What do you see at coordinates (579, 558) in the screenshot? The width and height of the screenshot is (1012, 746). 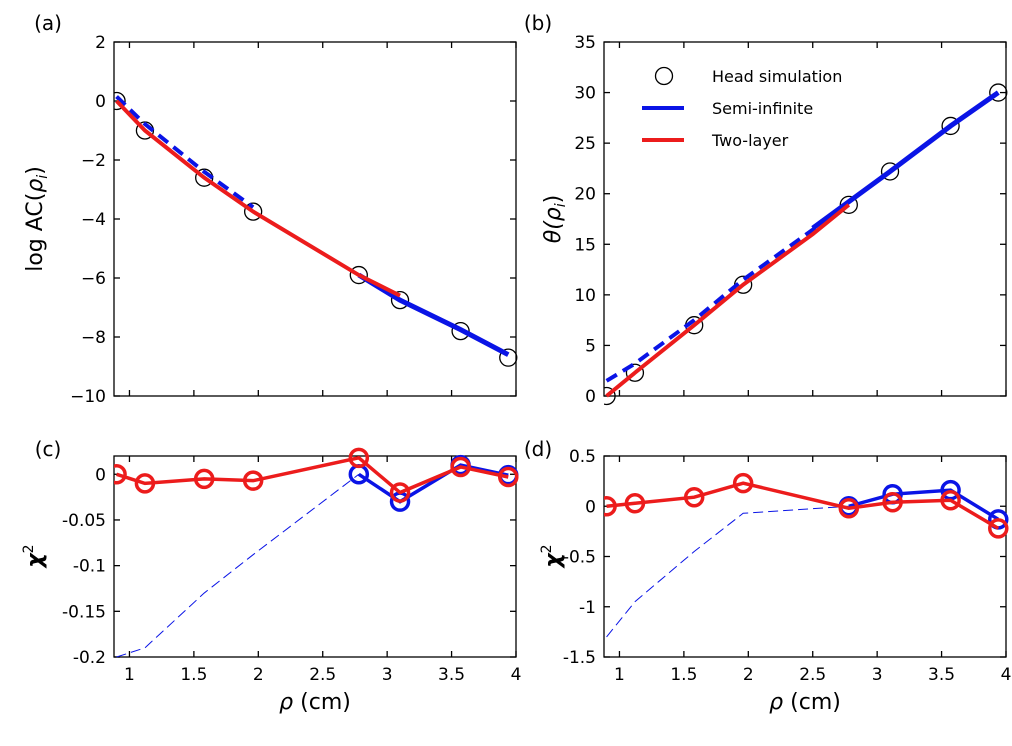 I see `y-tick-label: -0.5` at bounding box center [579, 558].